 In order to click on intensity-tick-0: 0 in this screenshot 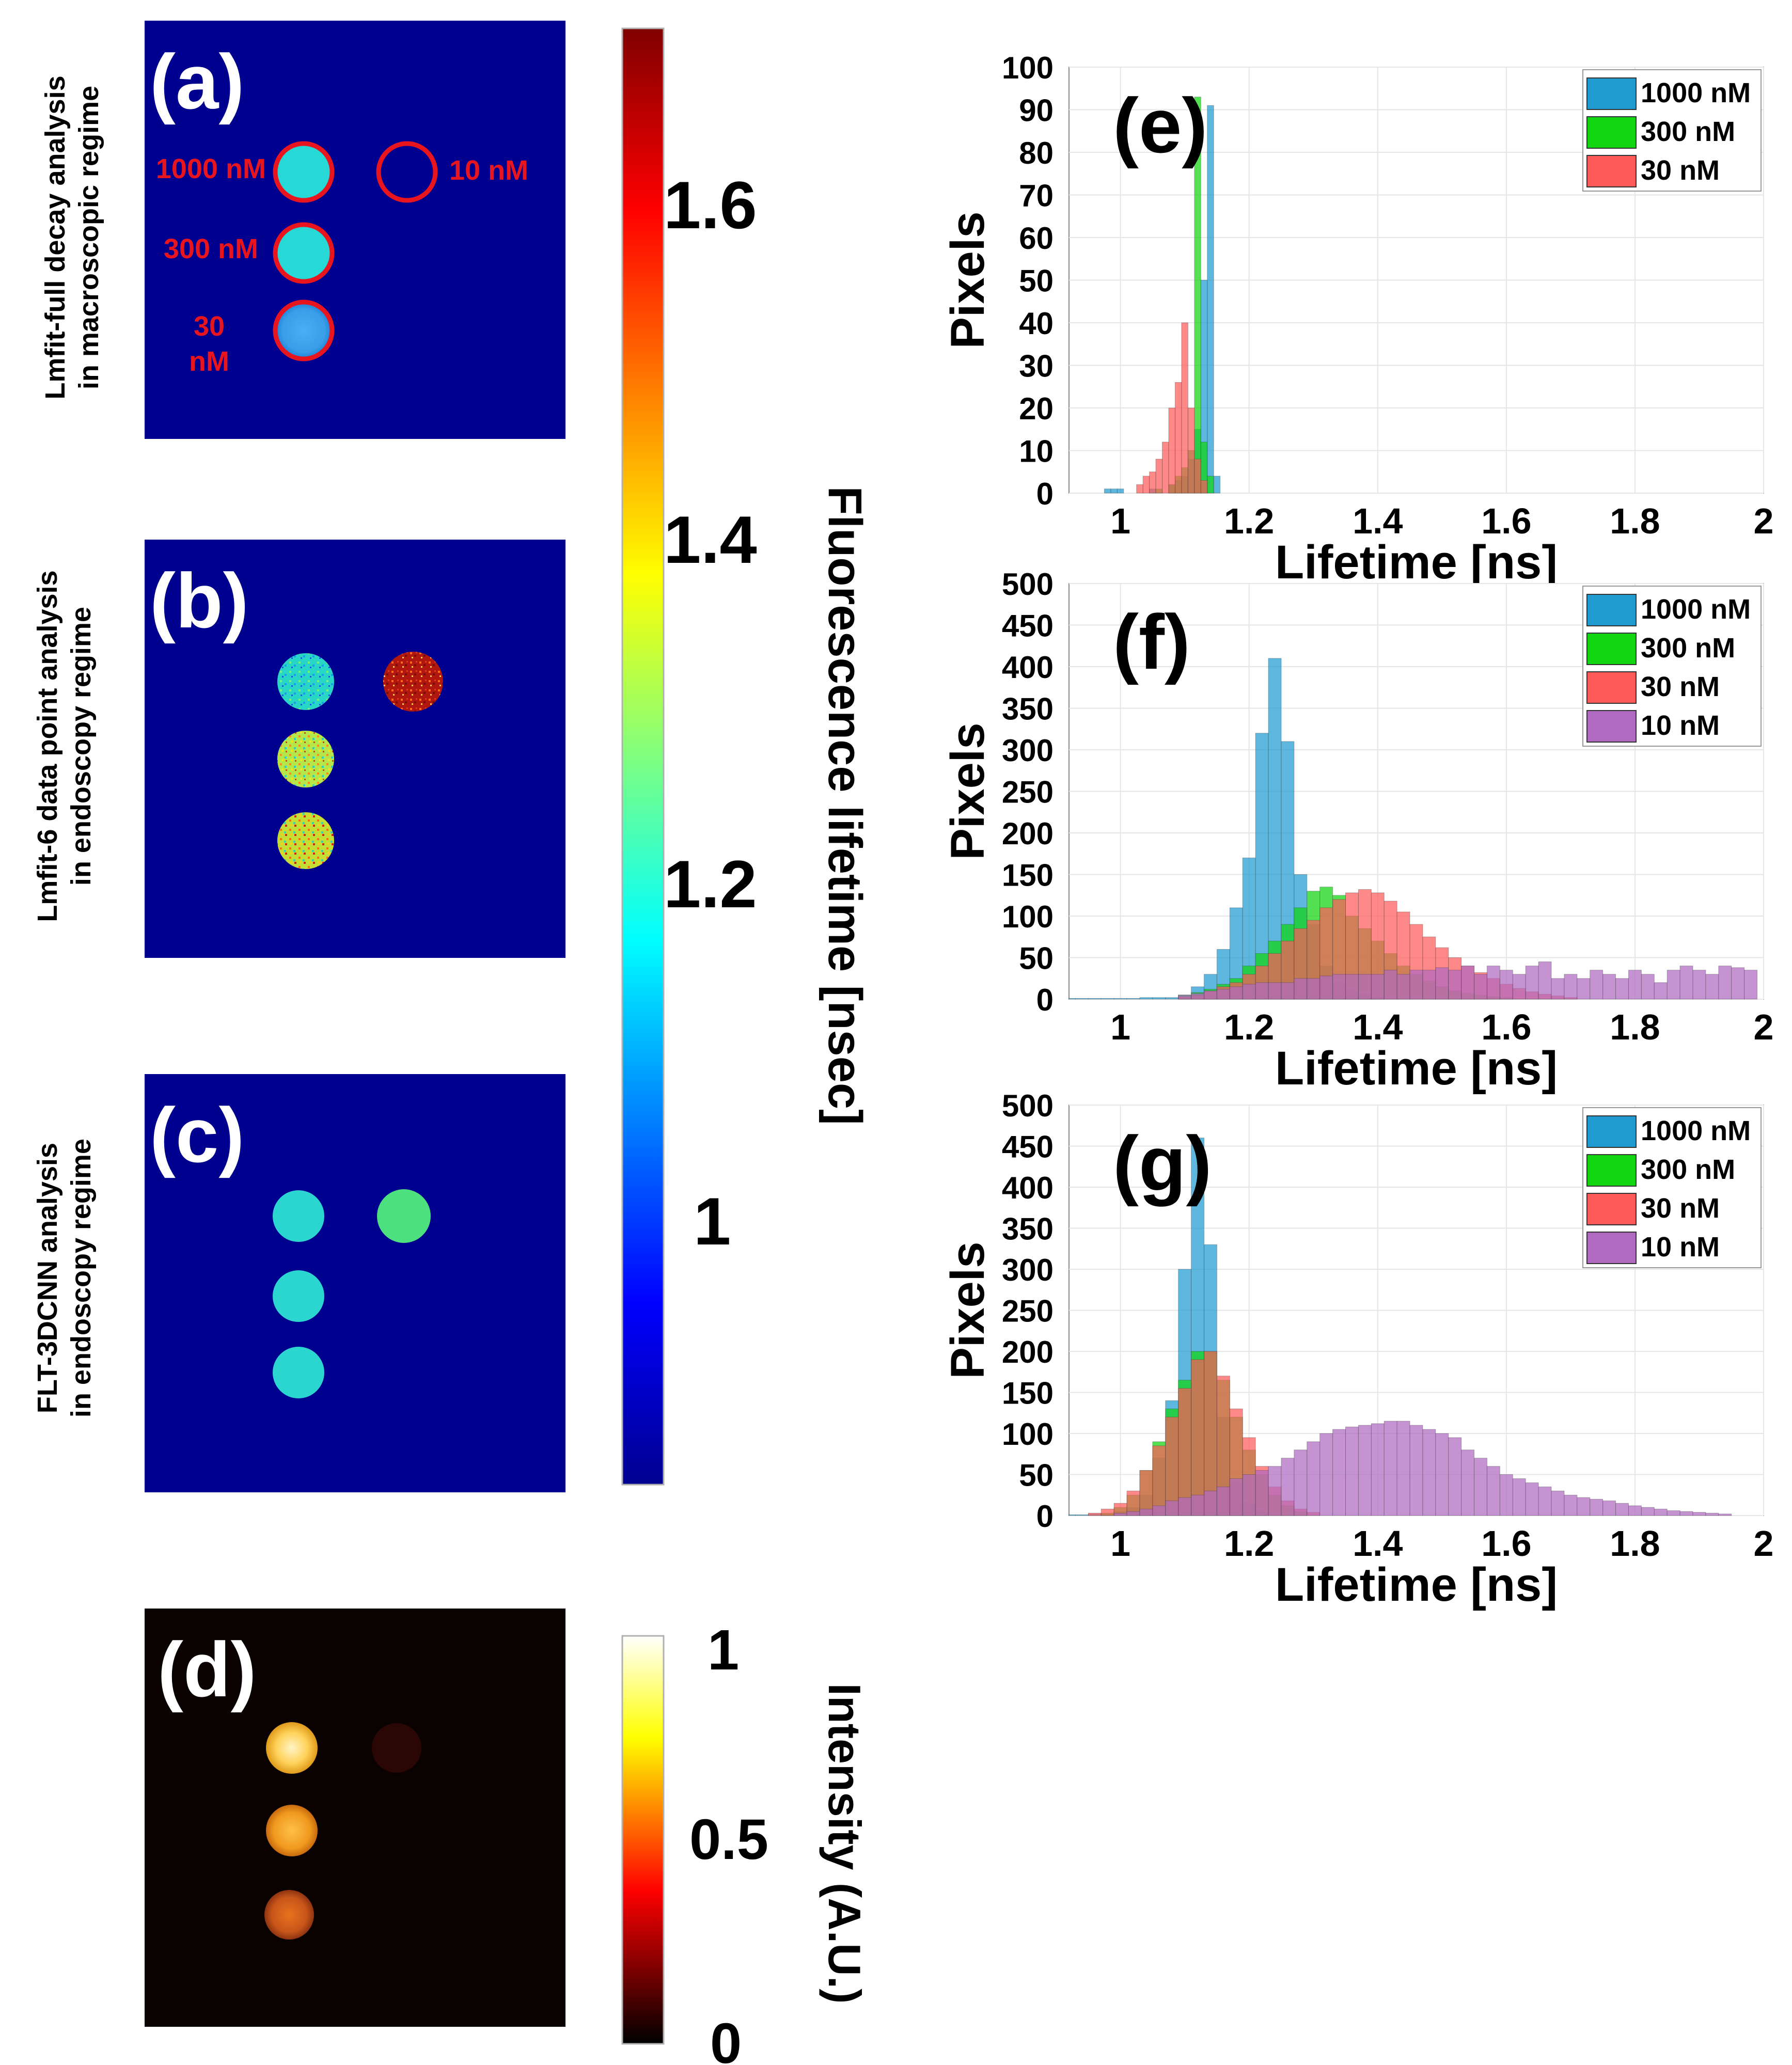, I will do `click(726, 2038)`.